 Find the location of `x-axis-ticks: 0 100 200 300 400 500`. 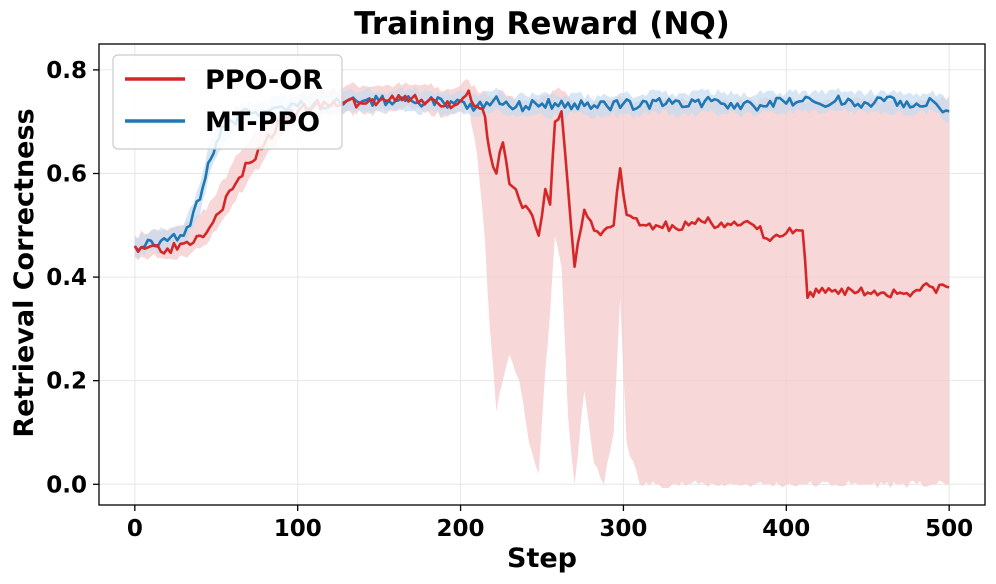

x-axis-ticks: 0 100 200 300 400 500 is located at coordinates (550, 523).